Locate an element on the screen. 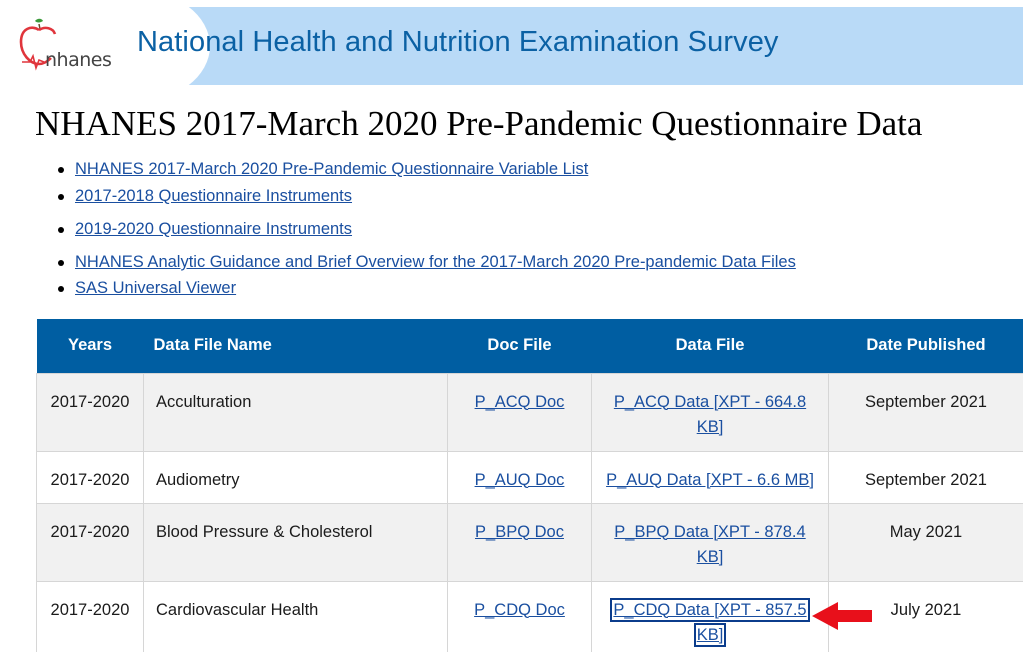 The height and width of the screenshot is (652, 1023). col-header-doc: Doc File is located at coordinates (519, 346).